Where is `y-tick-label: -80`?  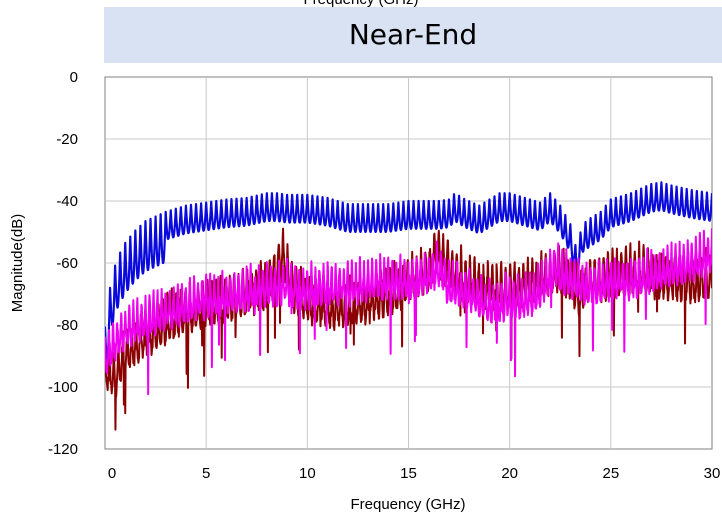 y-tick-label: -80 is located at coordinates (67, 325).